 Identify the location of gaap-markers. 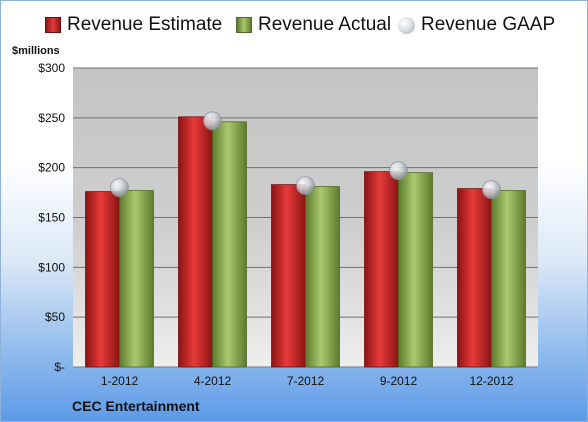
(305, 155).